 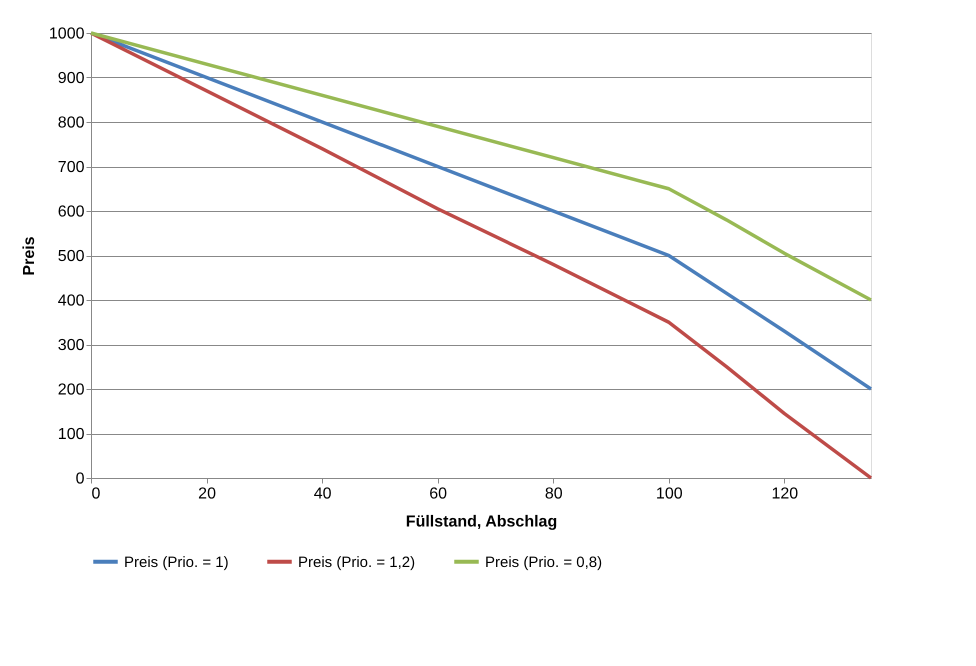 I want to click on x-tick-label: 80, so click(x=553, y=494).